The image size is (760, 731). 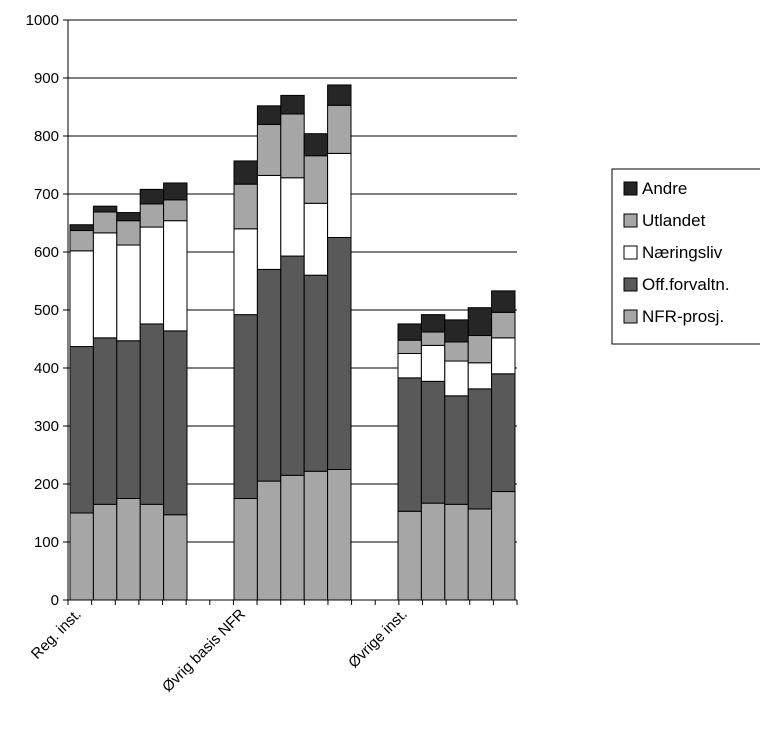 What do you see at coordinates (674, 220) in the screenshot?
I see `legend-label: Utlandet` at bounding box center [674, 220].